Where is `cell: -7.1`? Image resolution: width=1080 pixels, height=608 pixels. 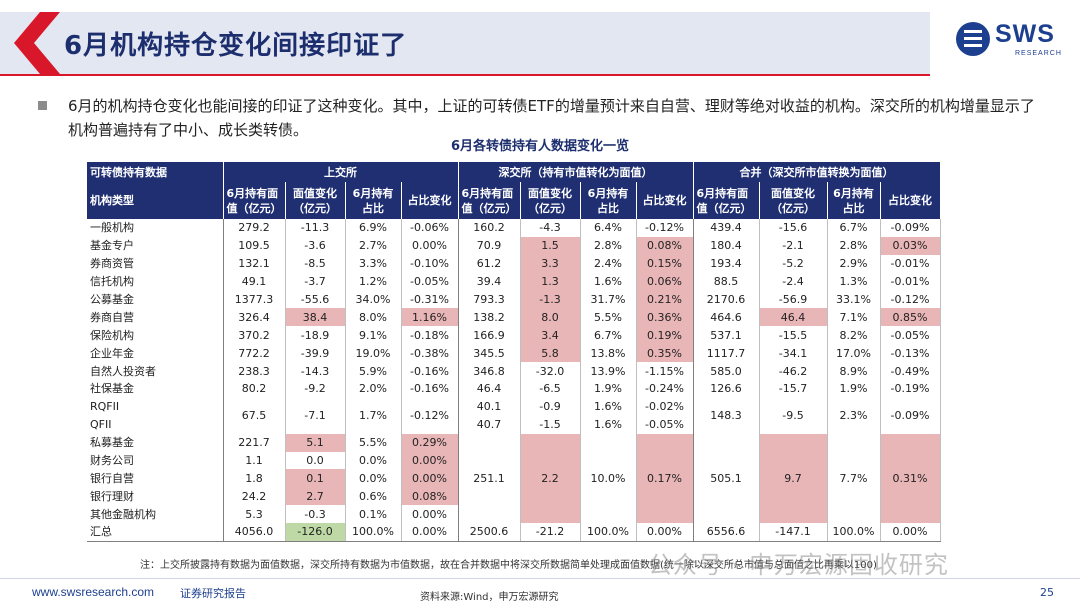 cell: -7.1 is located at coordinates (315, 415).